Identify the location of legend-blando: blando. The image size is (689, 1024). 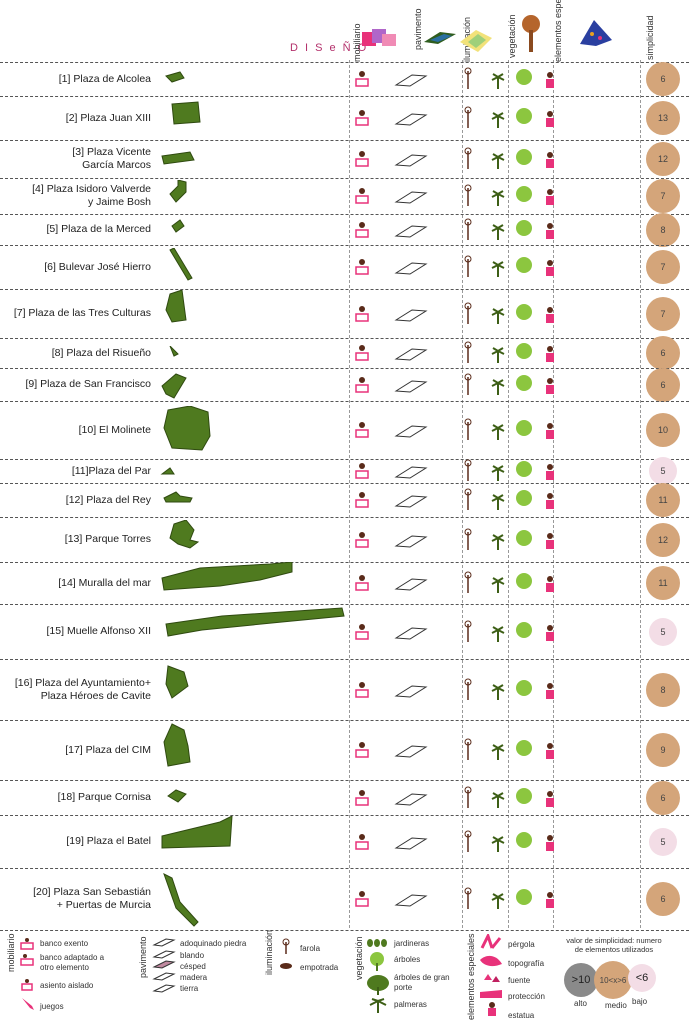
(192, 955).